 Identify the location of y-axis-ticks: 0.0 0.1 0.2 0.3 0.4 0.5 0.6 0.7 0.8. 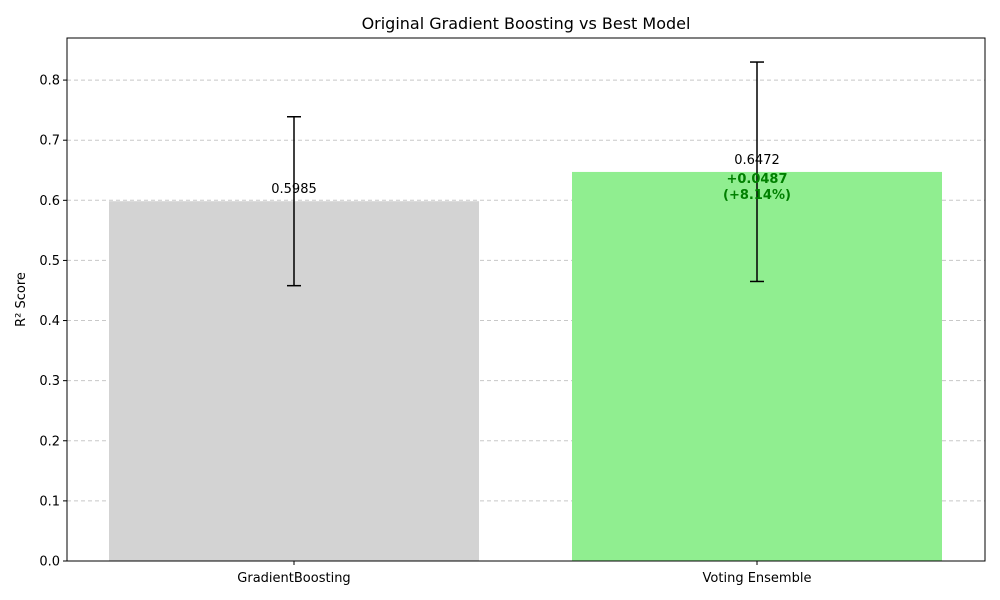
(53, 322).